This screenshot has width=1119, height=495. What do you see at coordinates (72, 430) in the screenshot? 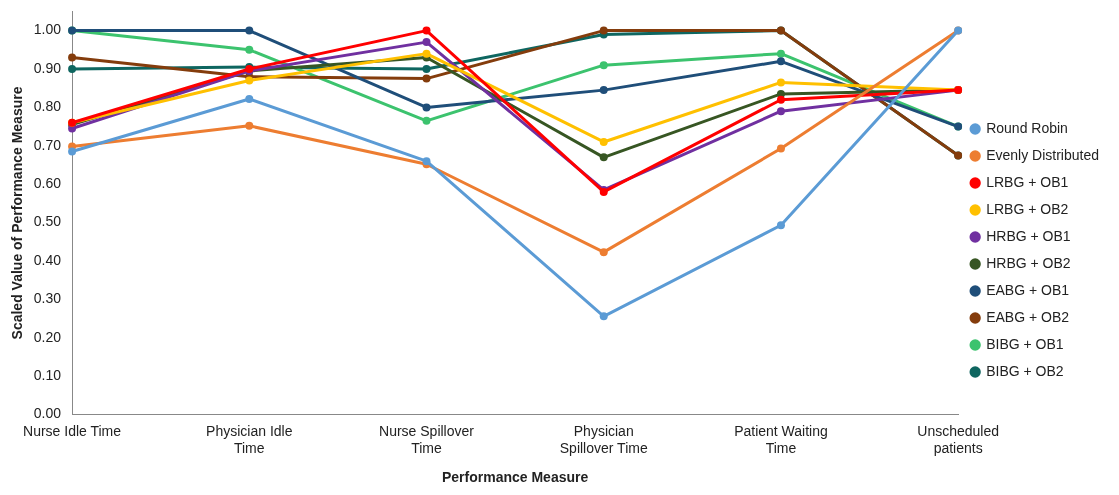
I see `x-tick-label: Nurse Idle Time` at bounding box center [72, 430].